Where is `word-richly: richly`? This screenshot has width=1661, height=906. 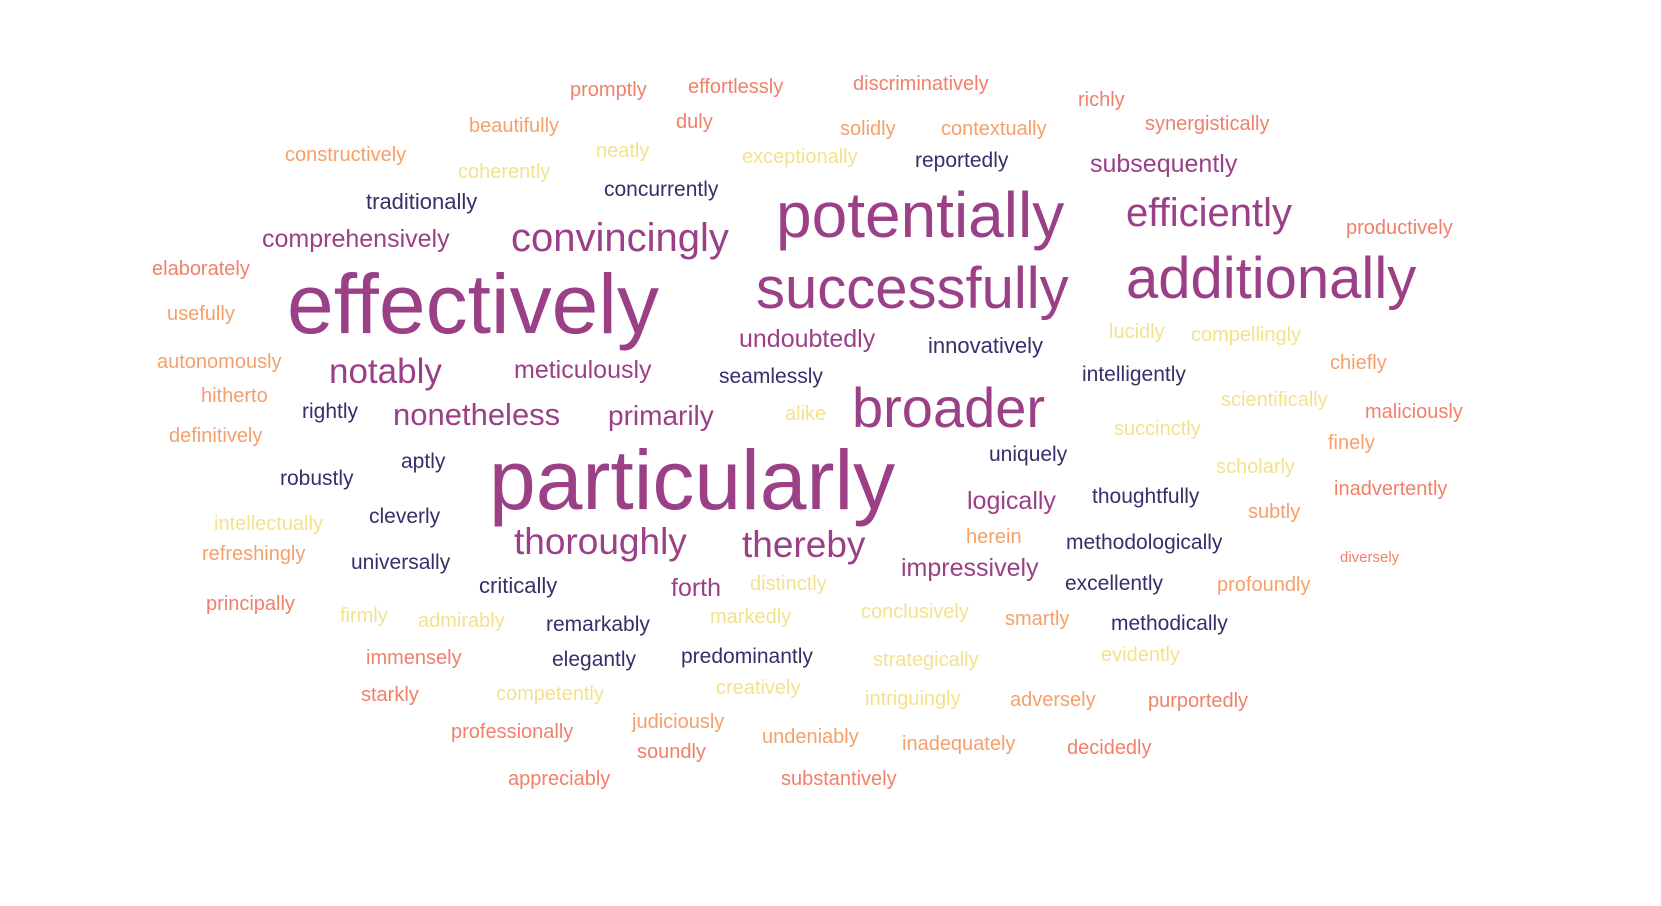
word-richly: richly is located at coordinates (1101, 100).